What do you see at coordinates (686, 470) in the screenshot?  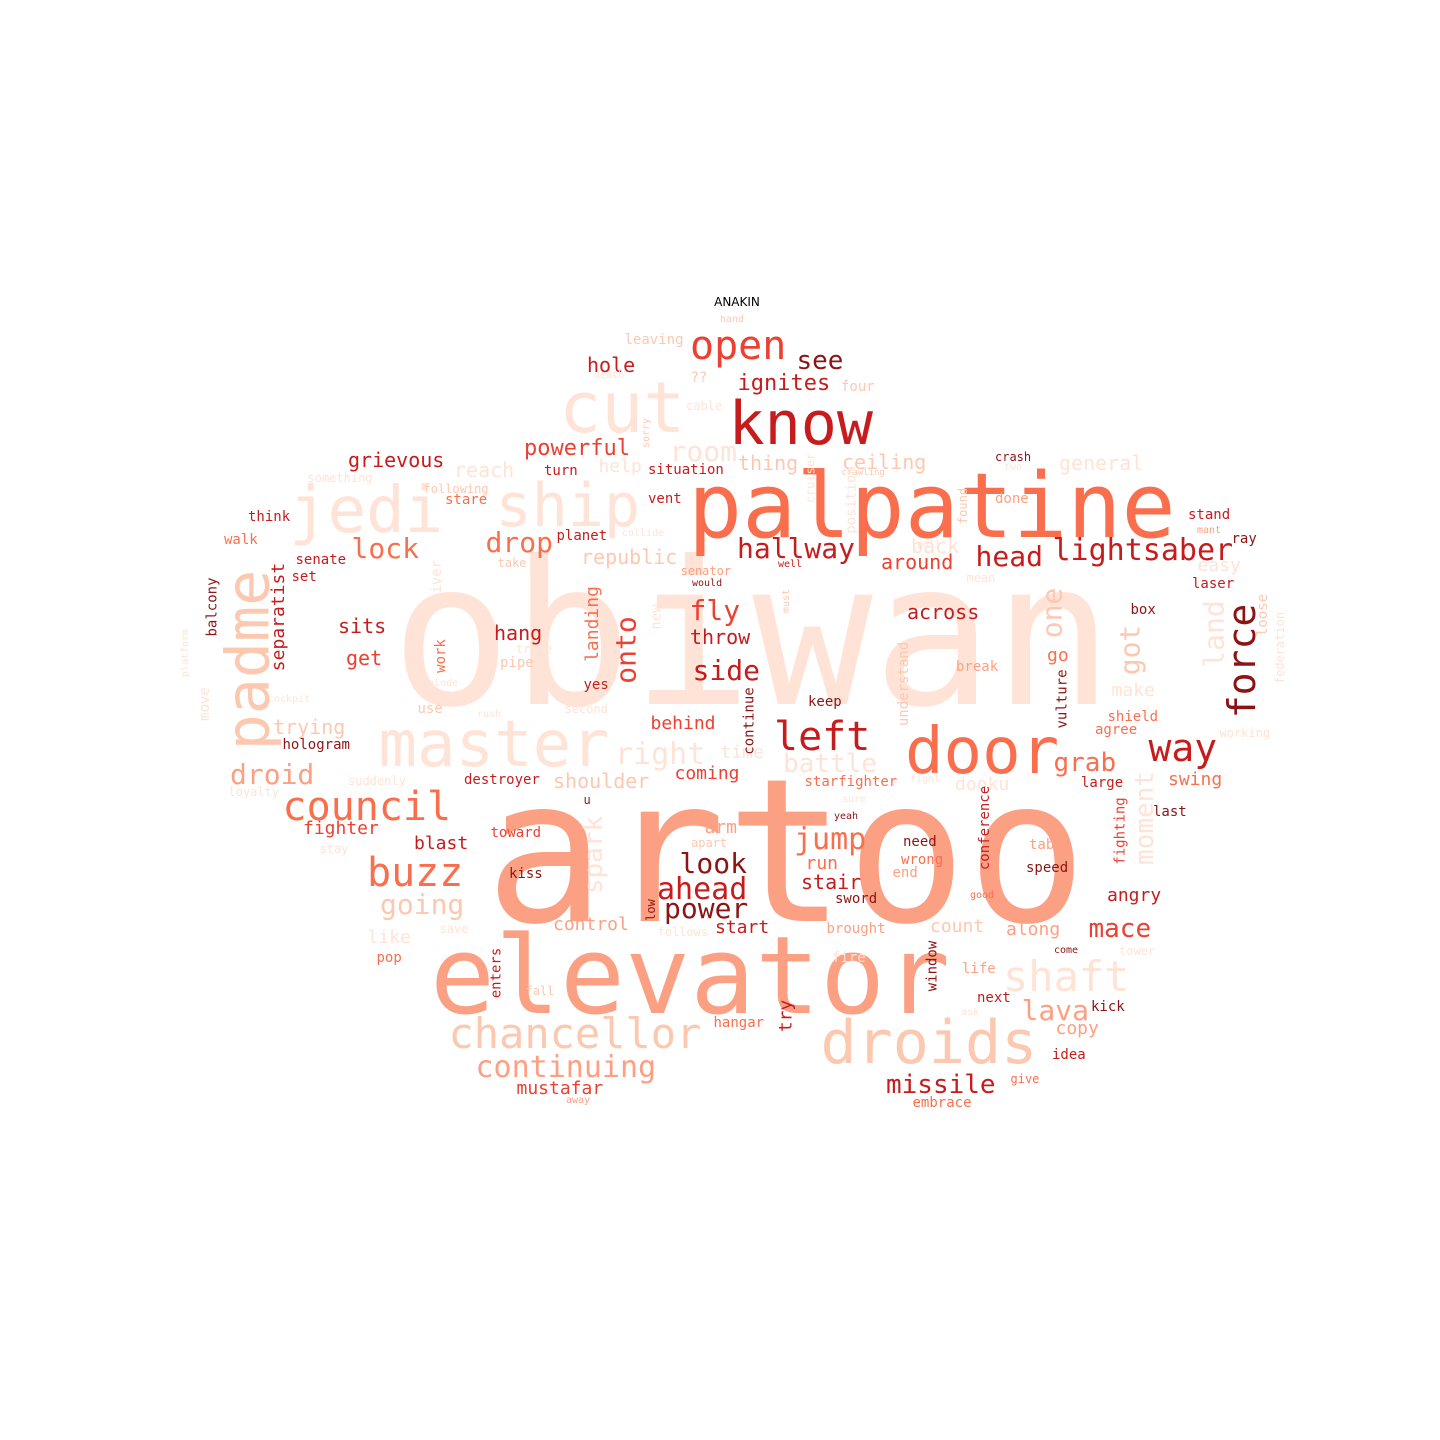 I see `word-situation: situation` at bounding box center [686, 470].